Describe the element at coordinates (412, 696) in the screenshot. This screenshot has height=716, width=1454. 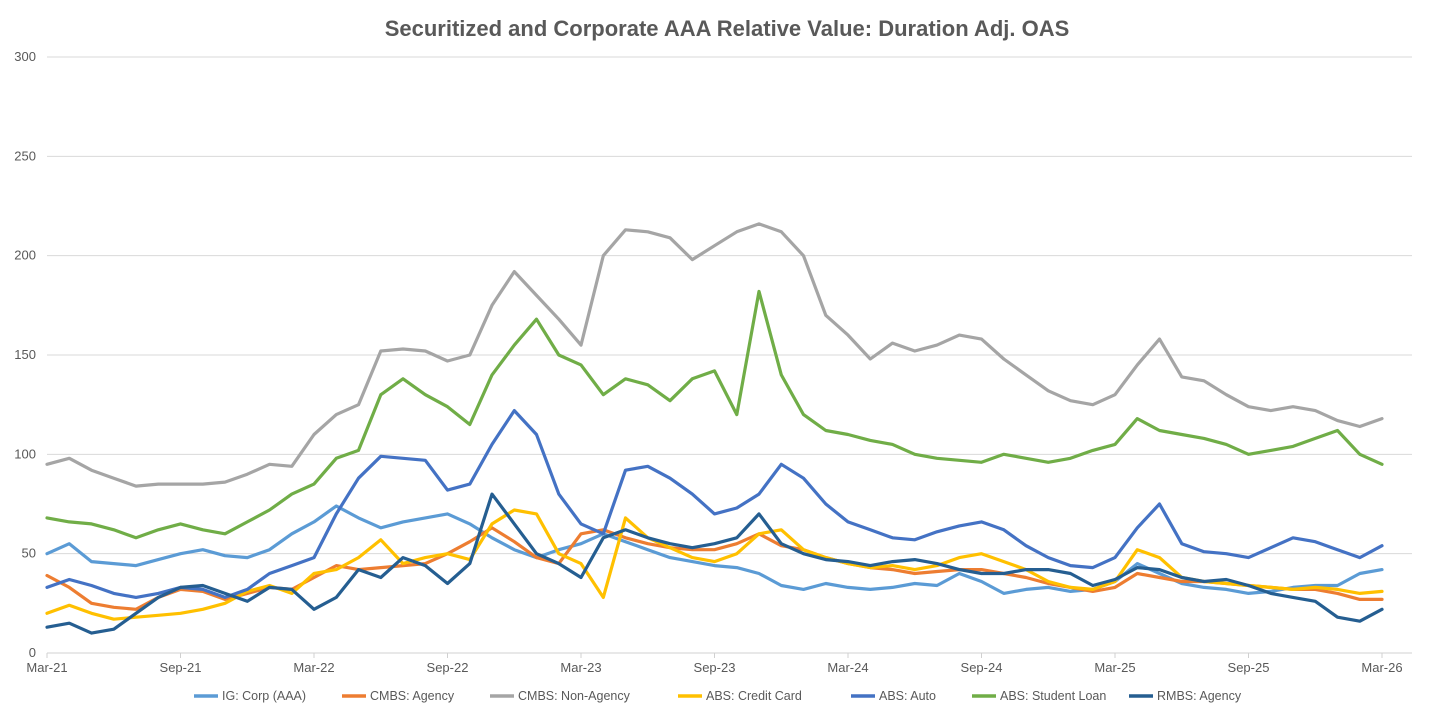
I see `legend-label: CMBS: Agency` at that location.